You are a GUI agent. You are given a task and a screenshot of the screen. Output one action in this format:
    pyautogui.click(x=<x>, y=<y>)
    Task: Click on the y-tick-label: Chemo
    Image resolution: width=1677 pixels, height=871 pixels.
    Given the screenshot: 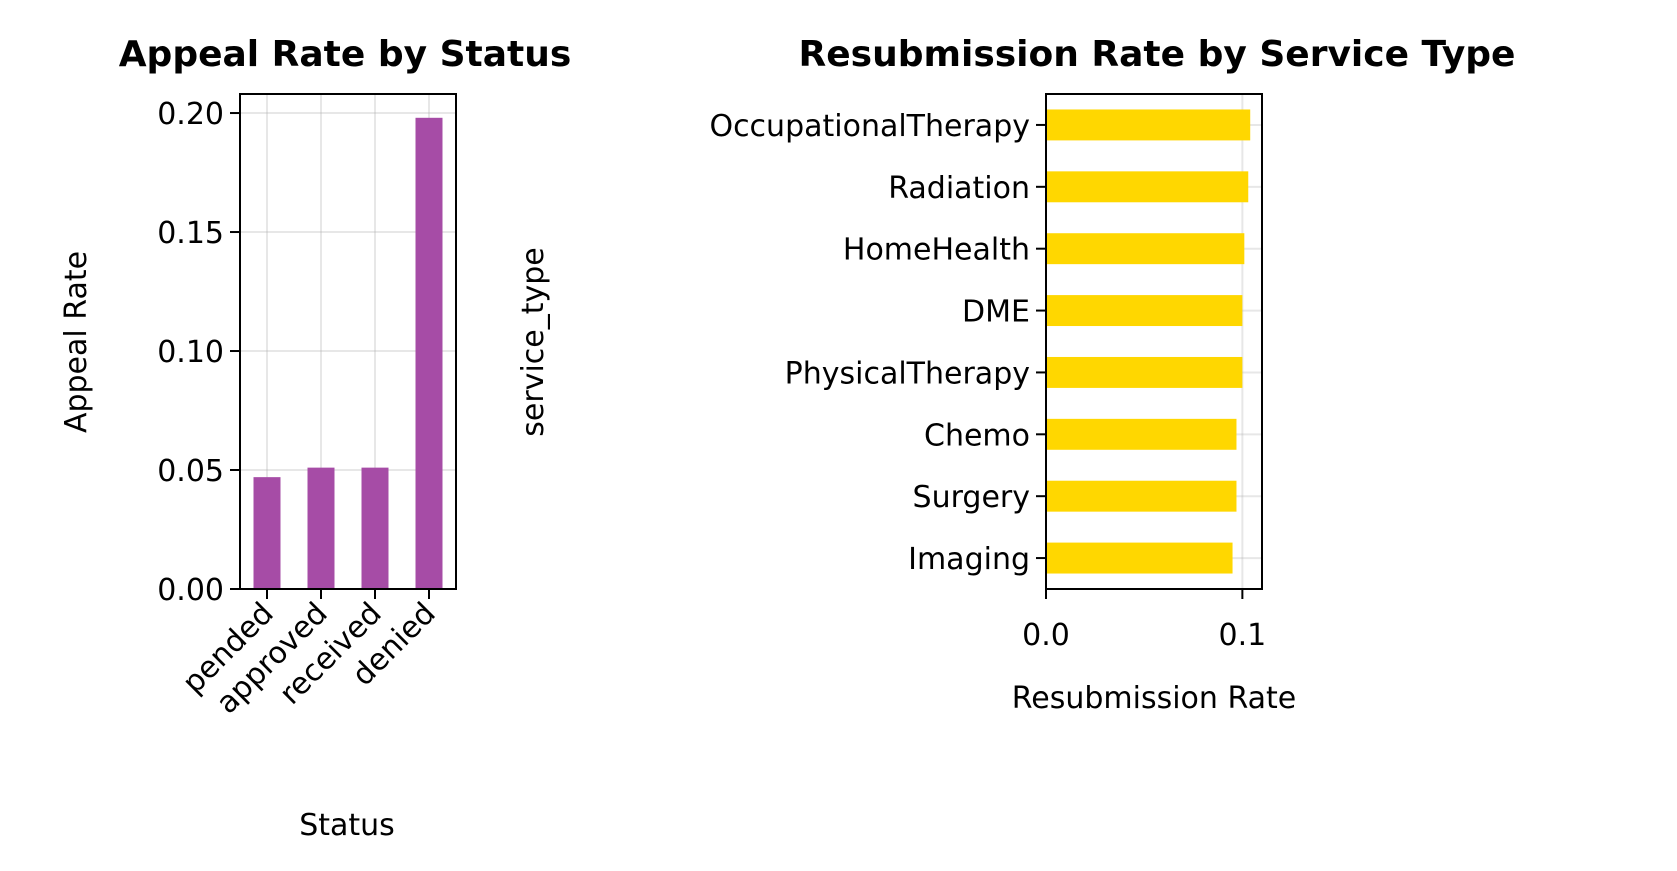 What is the action you would take?
    pyautogui.click(x=977, y=435)
    